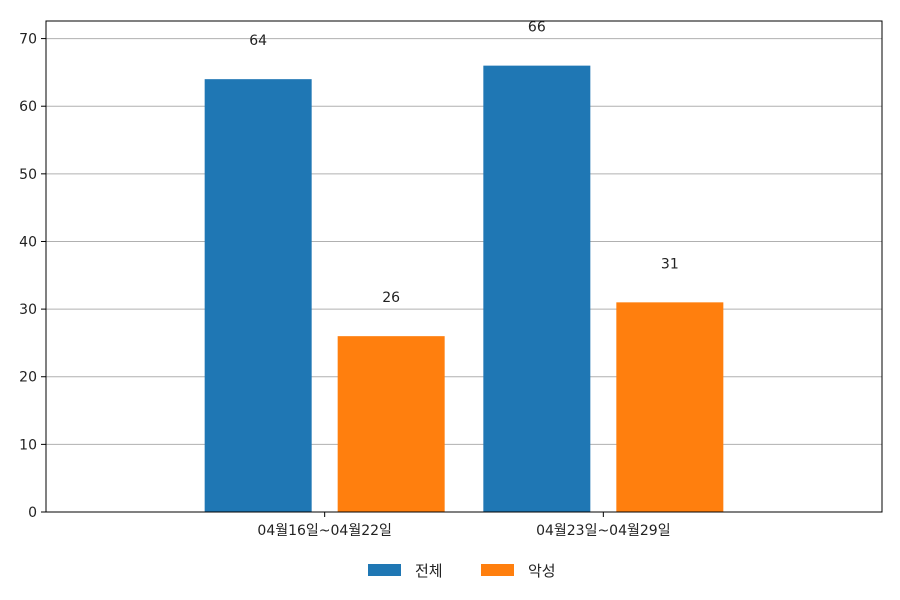 Image resolution: width=900 pixels, height=600 pixels. Describe the element at coordinates (28, 40) in the screenshot. I see `y-tick-label: 70` at that location.